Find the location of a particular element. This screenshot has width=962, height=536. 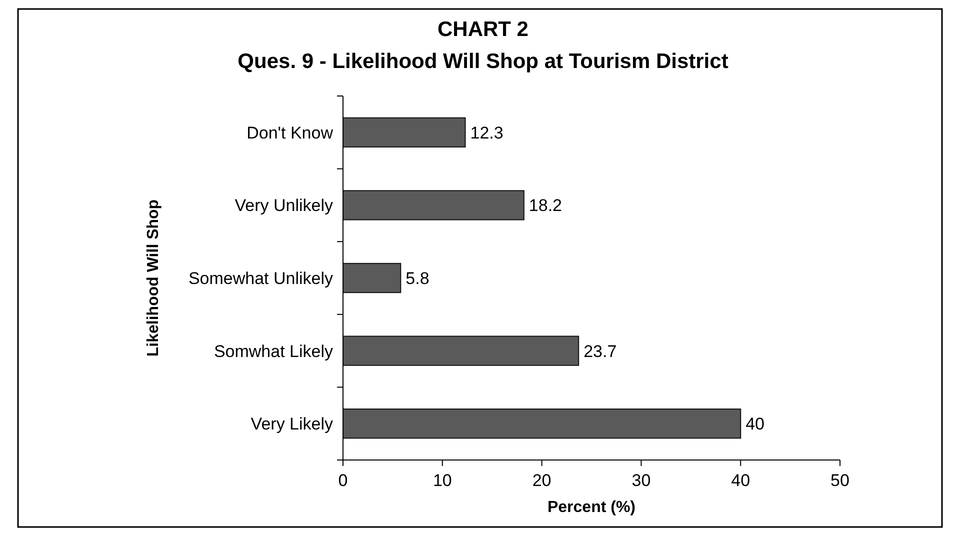

data-label: 23.7 is located at coordinates (600, 351).